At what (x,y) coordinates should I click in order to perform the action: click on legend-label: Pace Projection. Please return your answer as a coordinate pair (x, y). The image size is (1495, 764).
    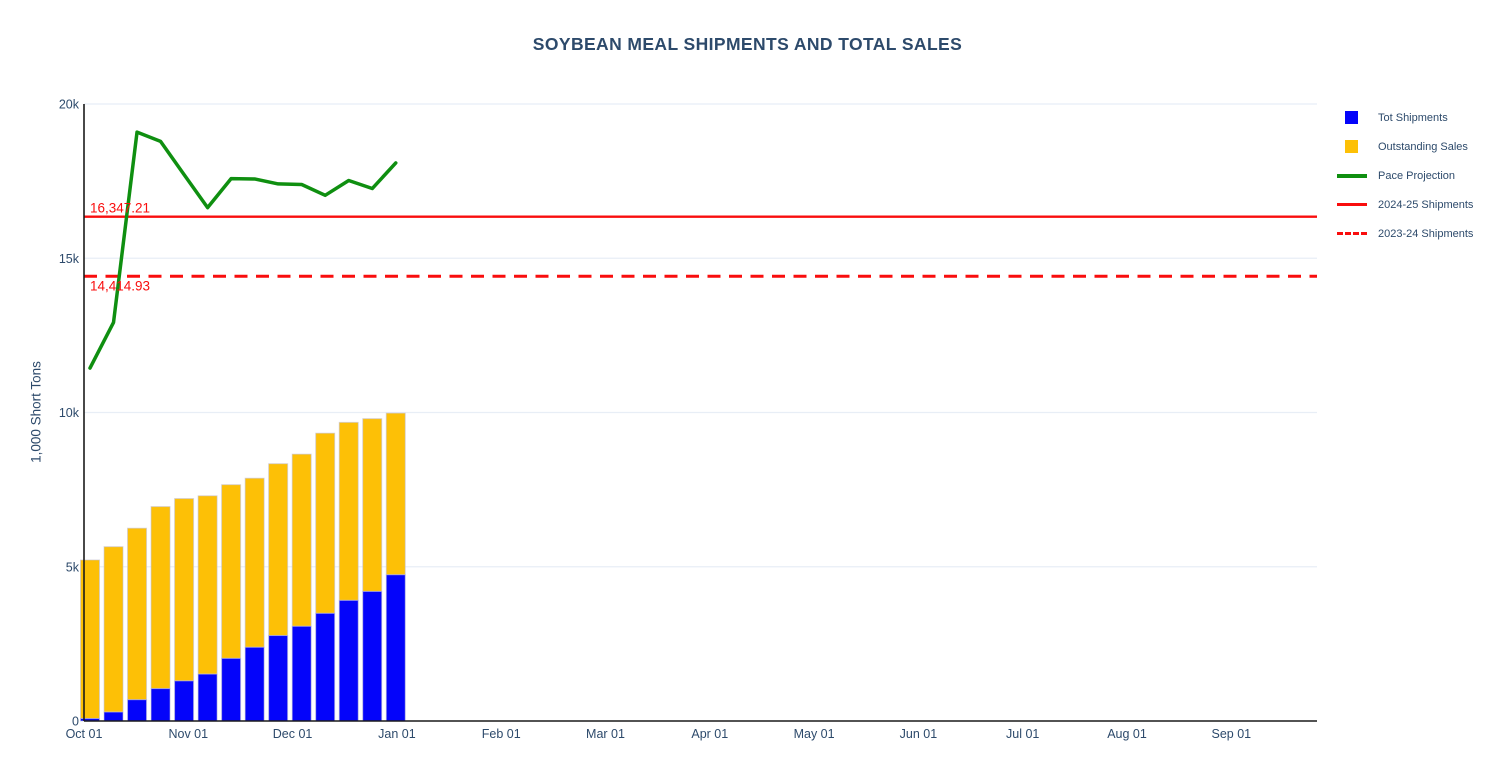
    Looking at the image, I should click on (1417, 175).